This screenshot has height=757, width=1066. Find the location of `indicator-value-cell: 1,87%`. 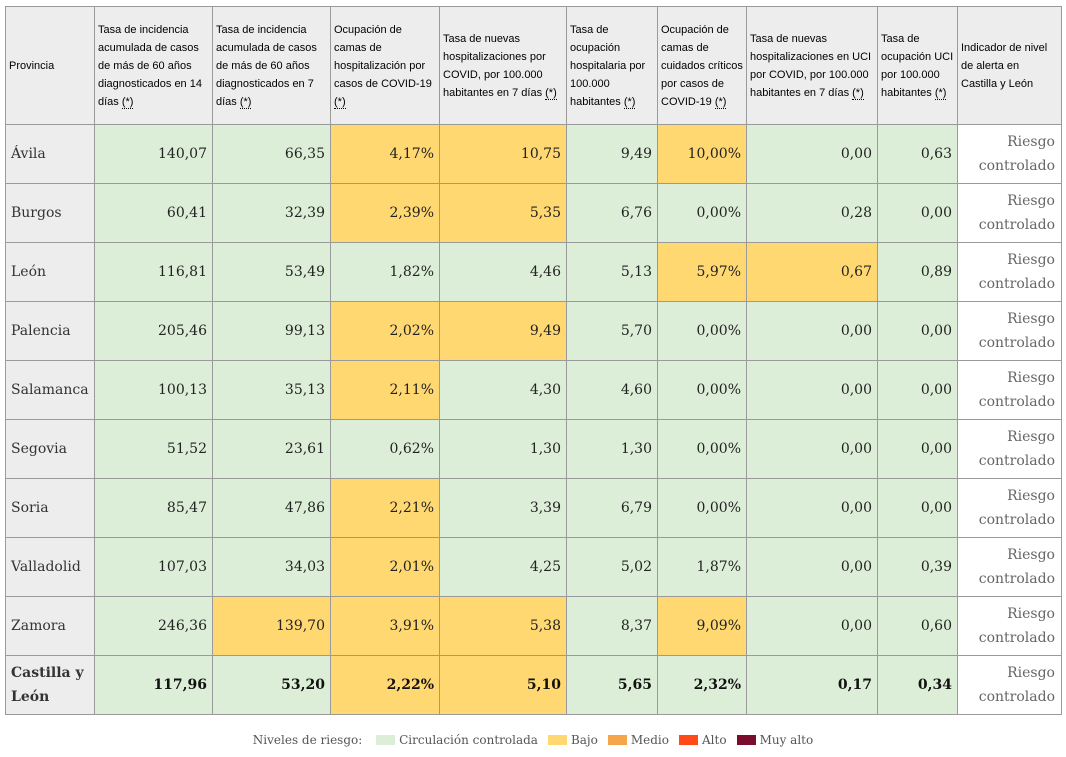

indicator-value-cell: 1,87% is located at coordinates (702, 567).